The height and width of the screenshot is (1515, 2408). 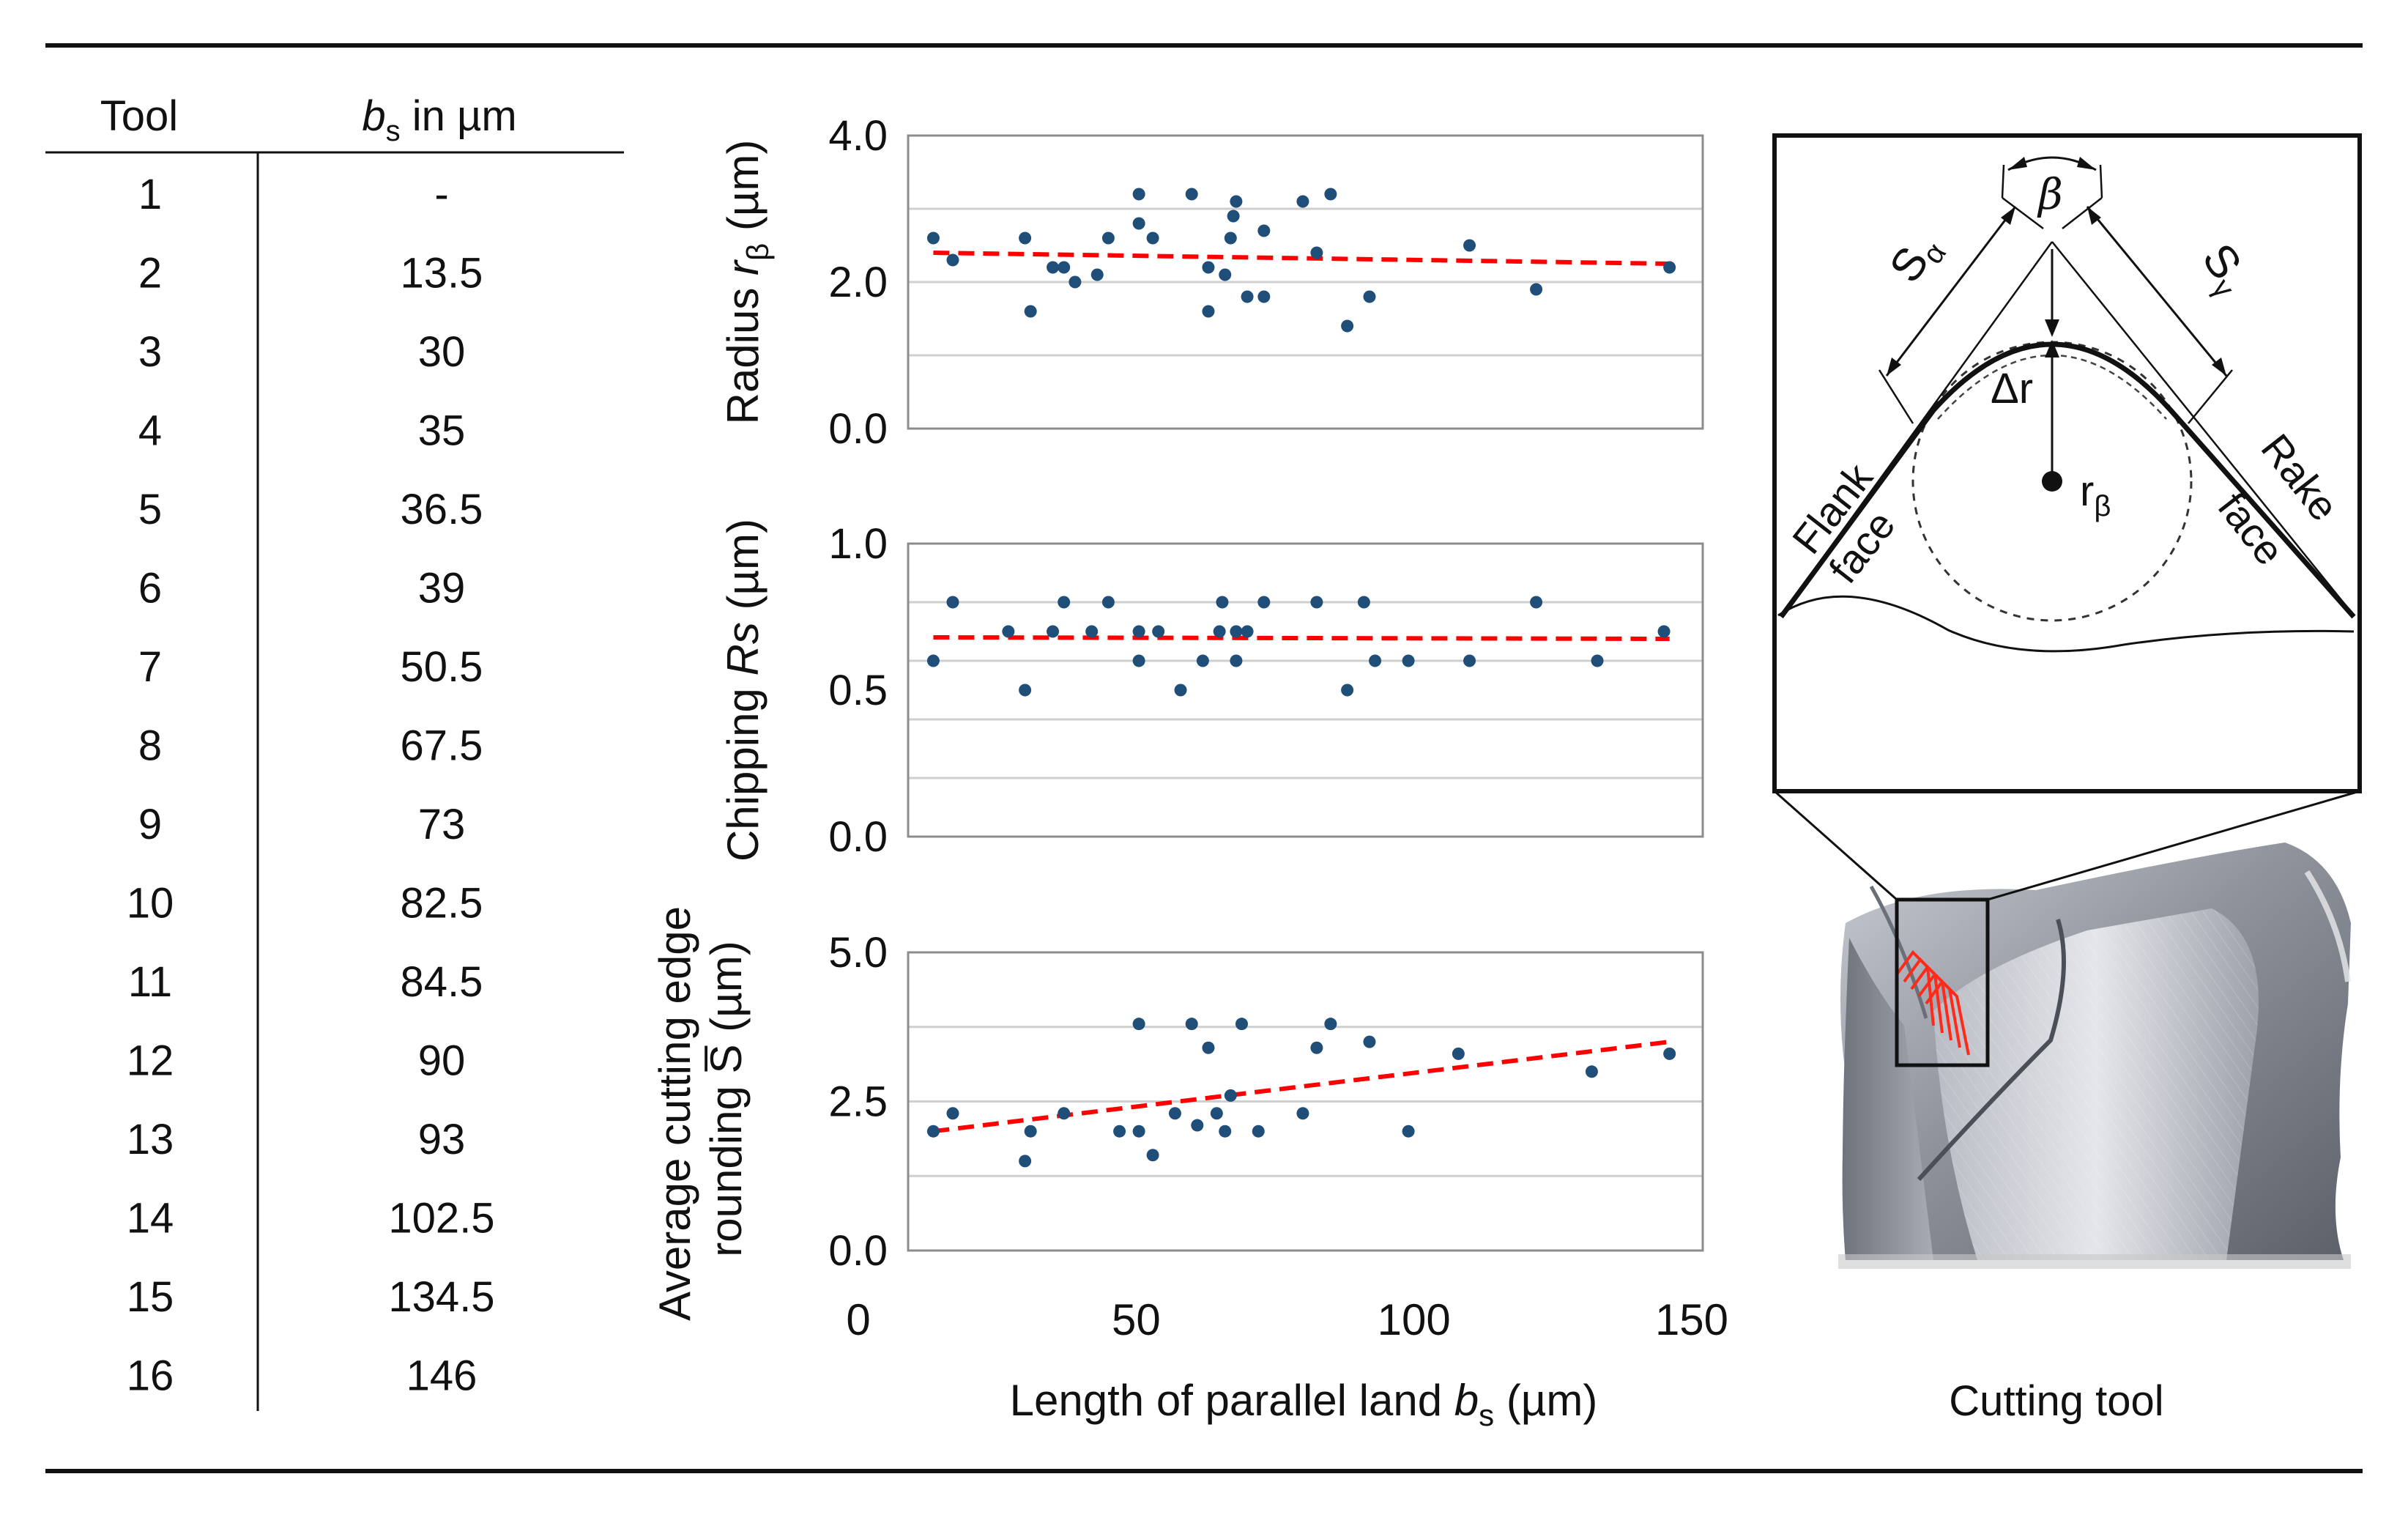 What do you see at coordinates (1951, 291) in the screenshot?
I see `s-alpha-dimension` at bounding box center [1951, 291].